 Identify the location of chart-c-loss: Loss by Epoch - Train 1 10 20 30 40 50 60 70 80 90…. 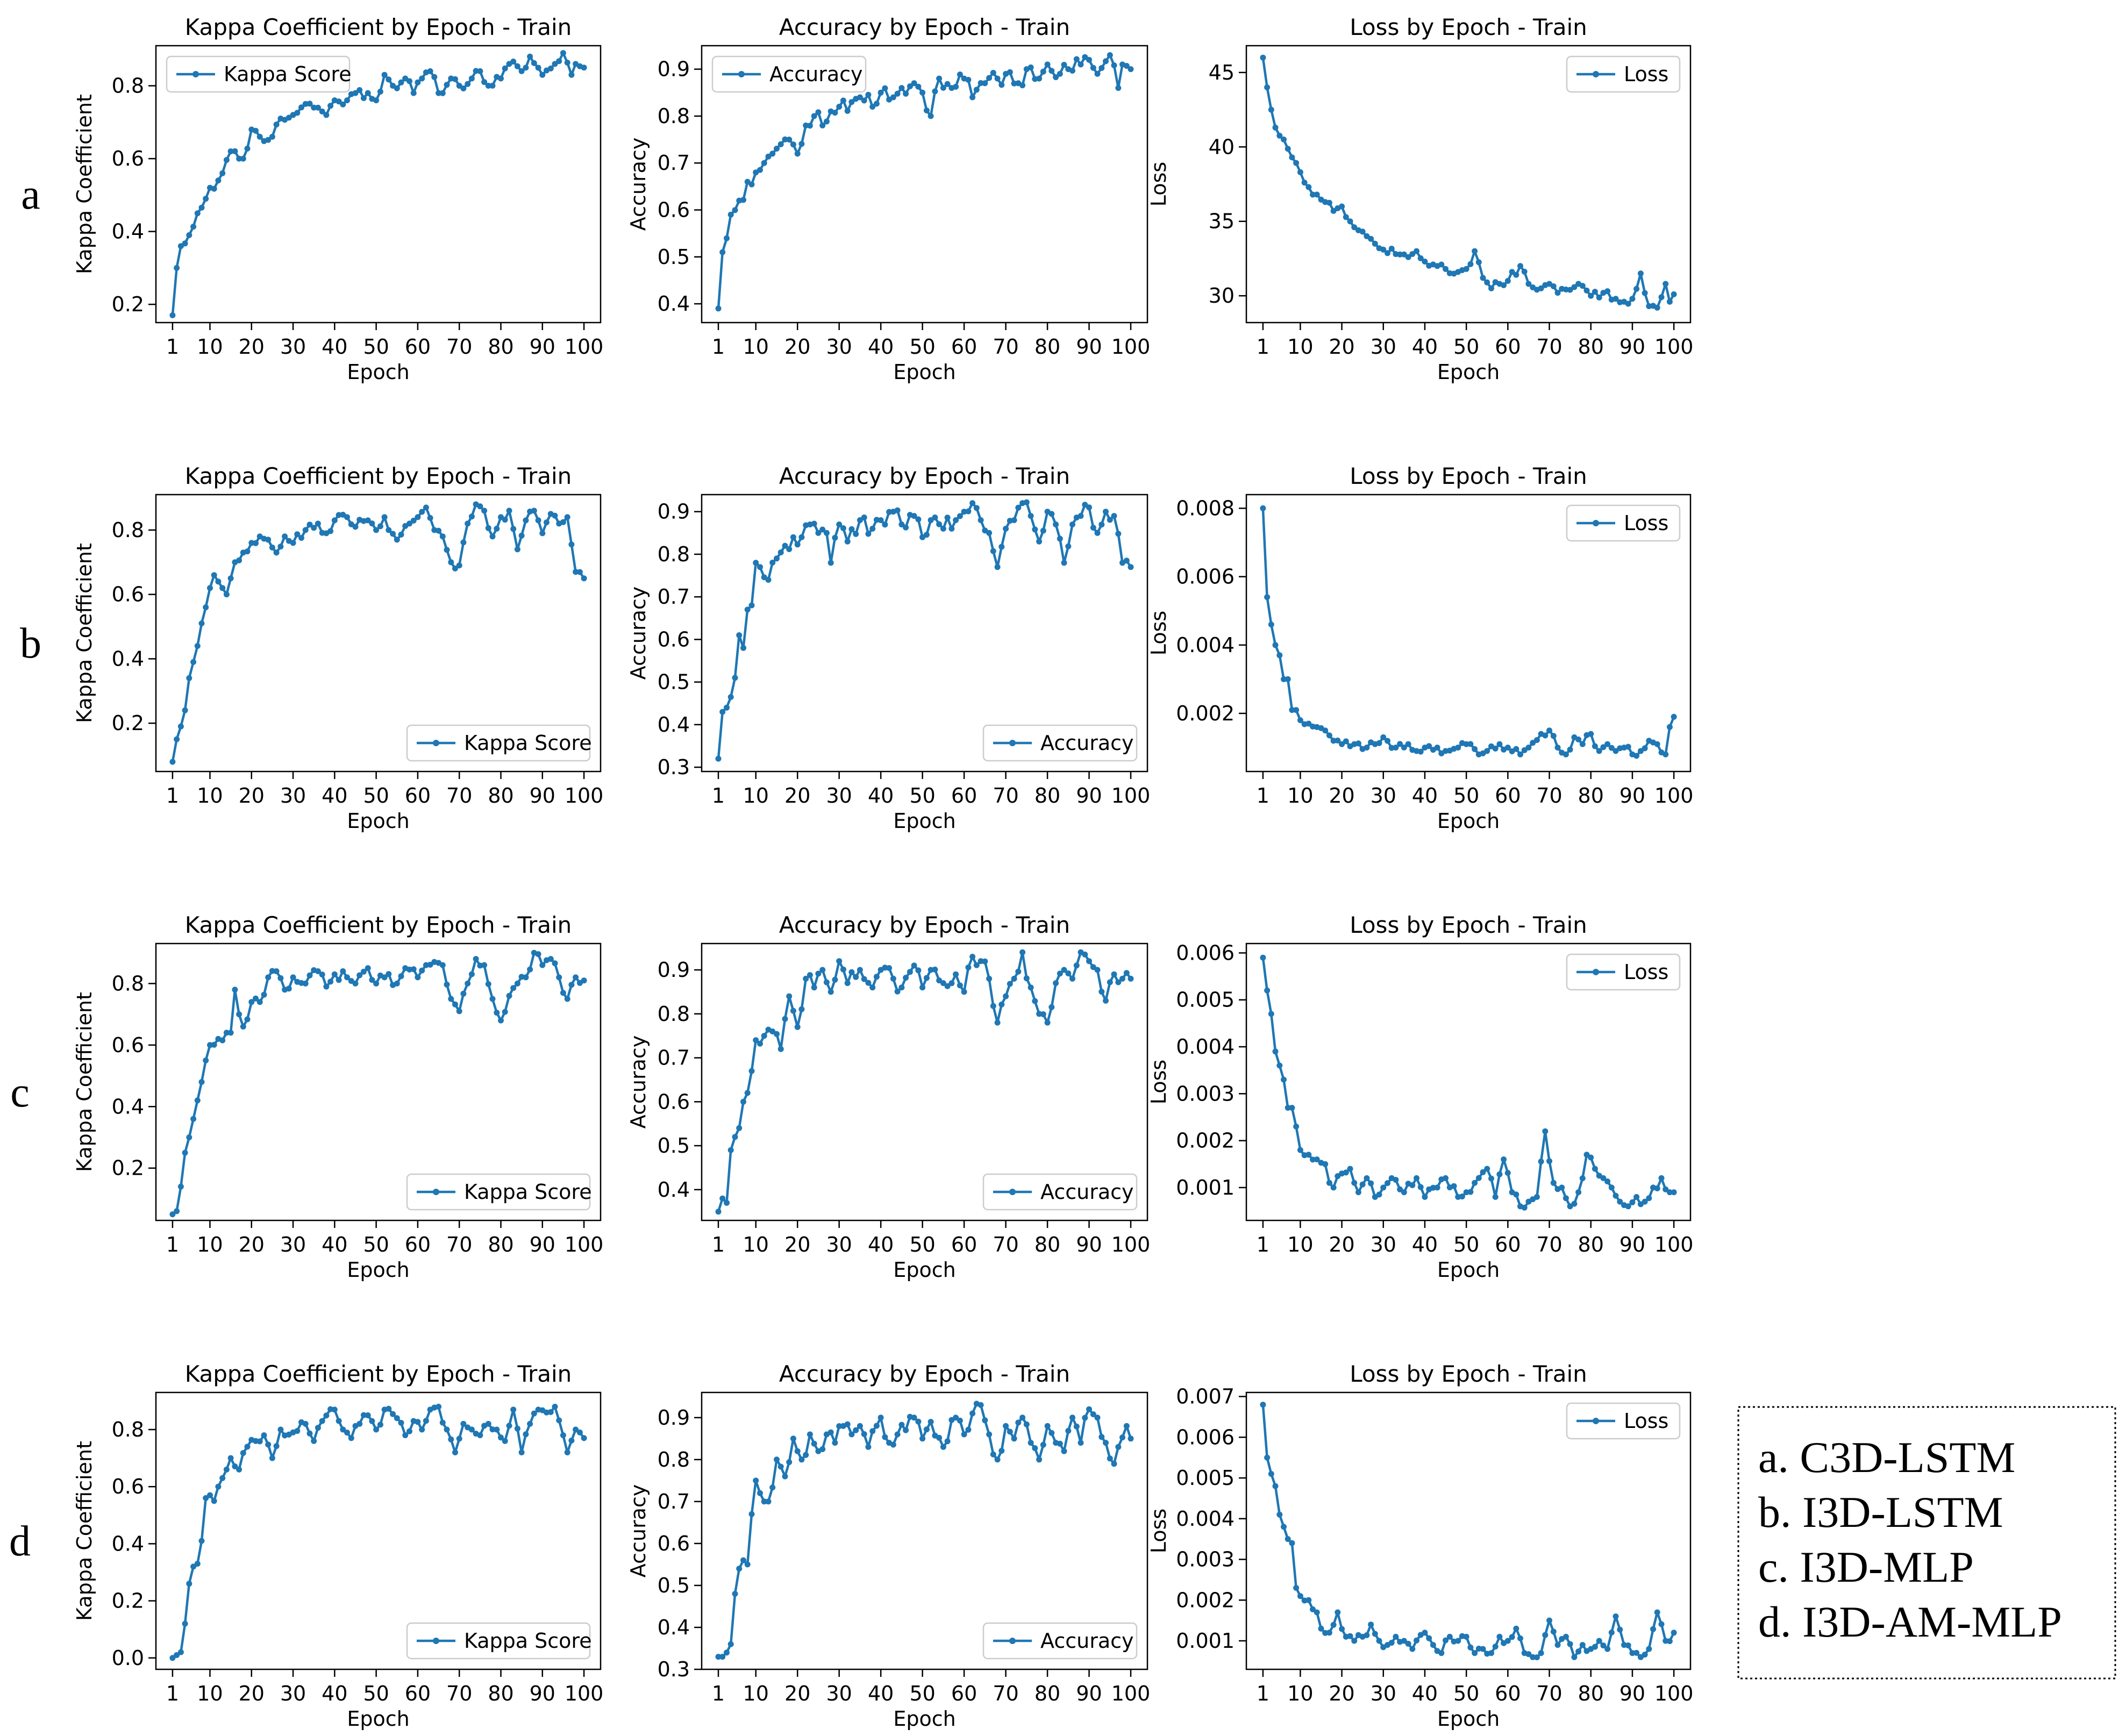
(1420, 1097).